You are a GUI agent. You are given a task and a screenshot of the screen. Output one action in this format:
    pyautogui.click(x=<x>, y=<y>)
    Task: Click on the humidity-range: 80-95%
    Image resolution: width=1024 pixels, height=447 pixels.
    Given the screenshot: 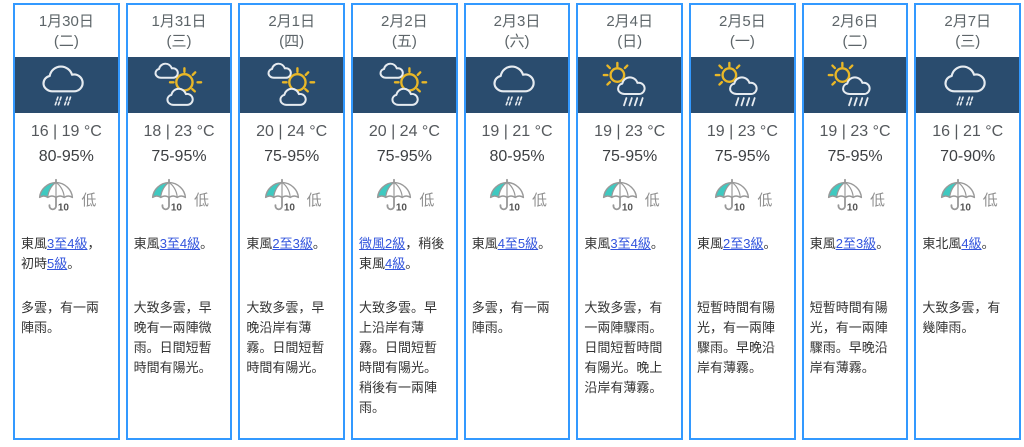 What is the action you would take?
    pyautogui.click(x=66, y=156)
    